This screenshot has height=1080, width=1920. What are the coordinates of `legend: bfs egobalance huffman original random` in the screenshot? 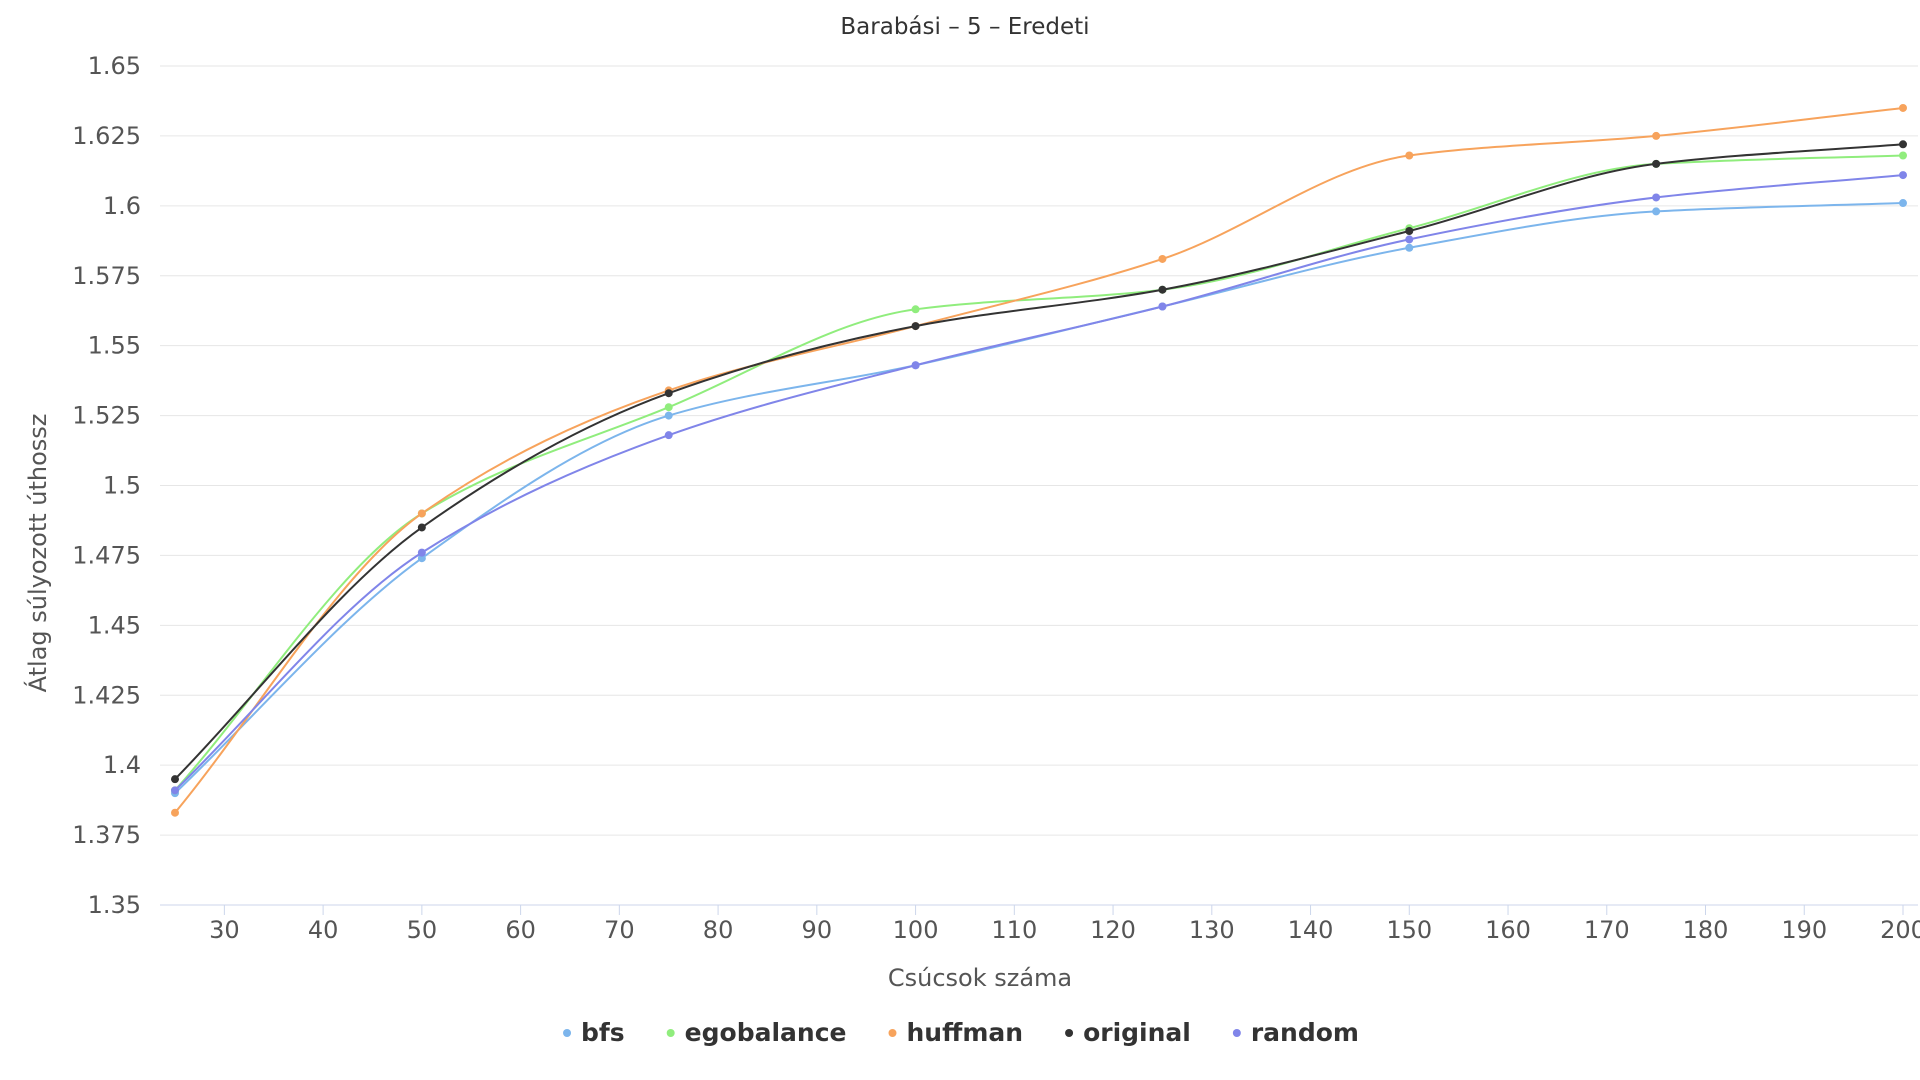 It's located at (961, 1032).